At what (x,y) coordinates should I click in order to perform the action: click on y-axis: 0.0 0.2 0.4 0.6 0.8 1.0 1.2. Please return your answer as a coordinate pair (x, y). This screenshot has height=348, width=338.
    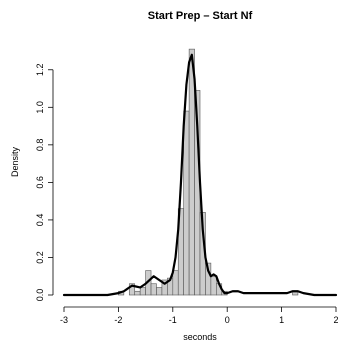
    Looking at the image, I should click on (44, 183).